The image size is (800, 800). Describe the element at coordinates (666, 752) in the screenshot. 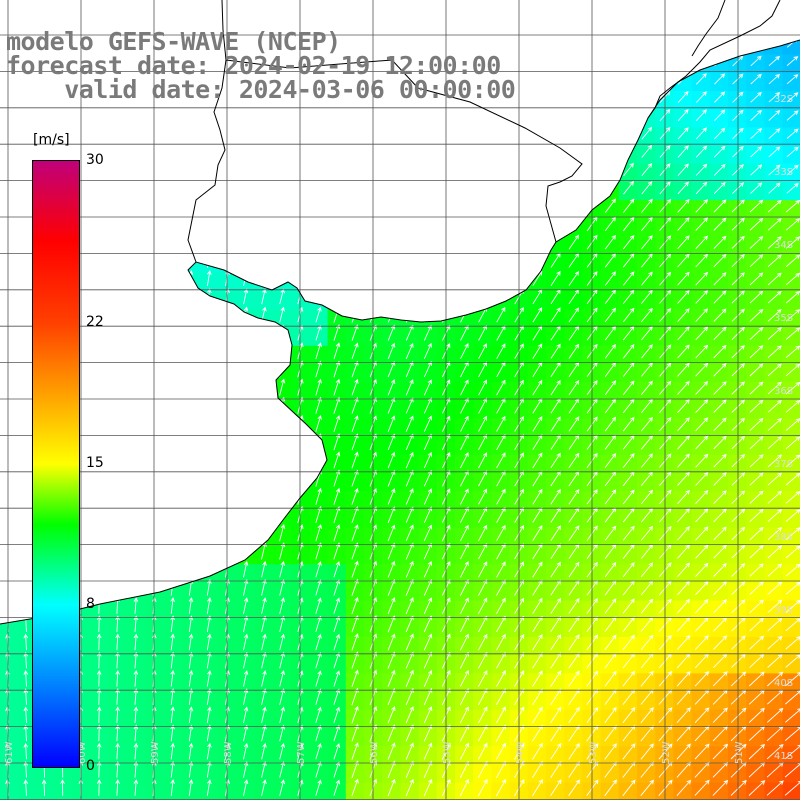

I see `longitude-label: 52W` at that location.